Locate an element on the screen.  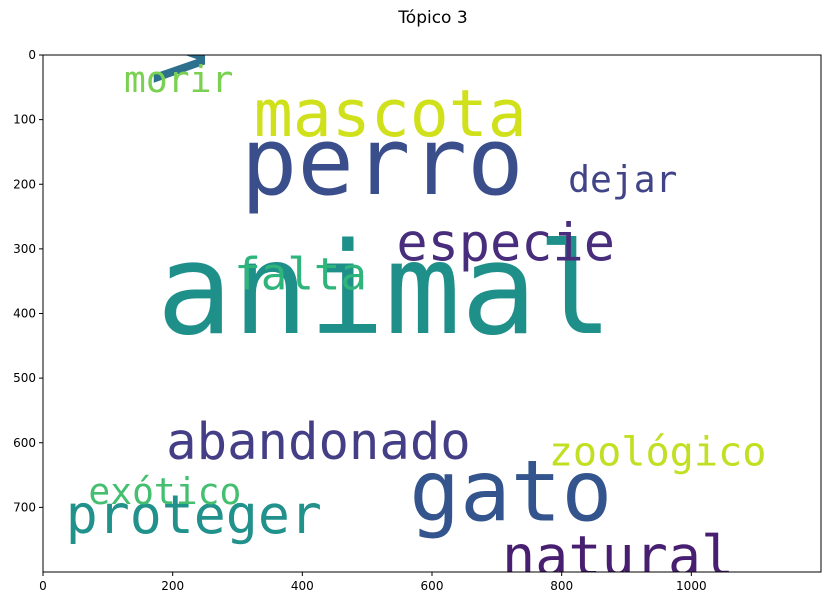
y-tick-label: 400 is located at coordinates (24, 314).